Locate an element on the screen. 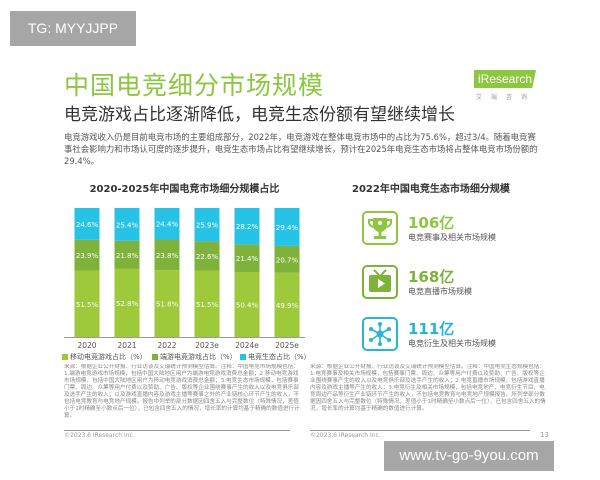  streaming-label: 电竞直播市场规模 is located at coordinates (440, 291).